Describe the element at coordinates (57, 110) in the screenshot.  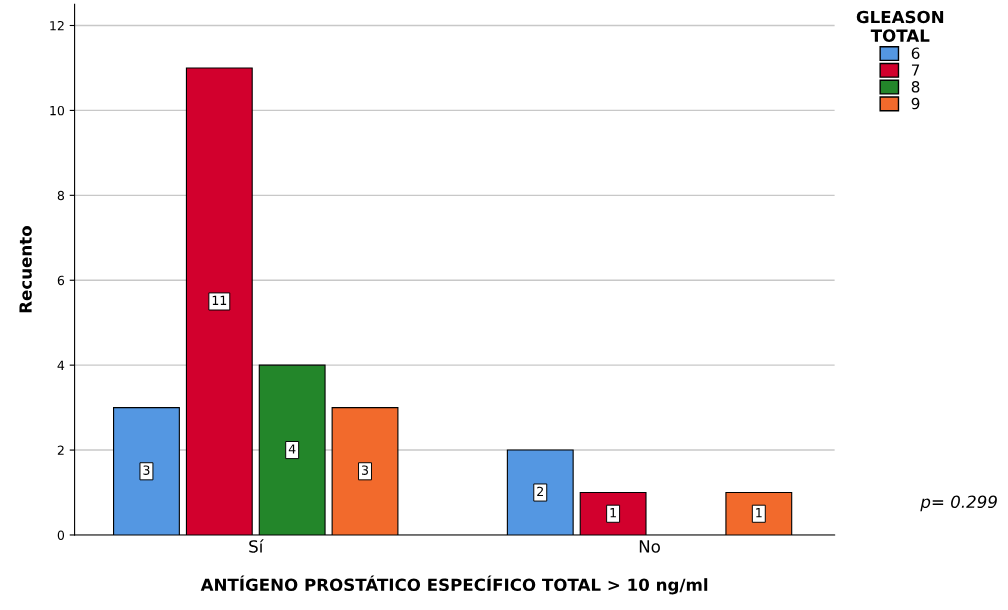
I see `y-tick-label: 10` at that location.